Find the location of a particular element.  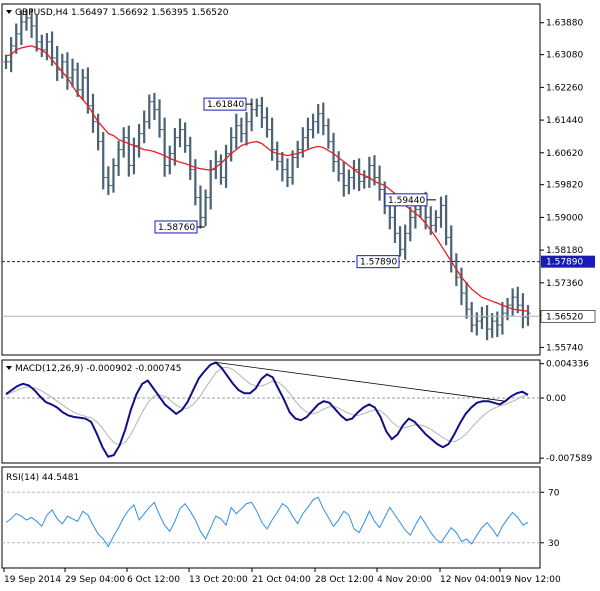

rsi-line is located at coordinates (267, 522).